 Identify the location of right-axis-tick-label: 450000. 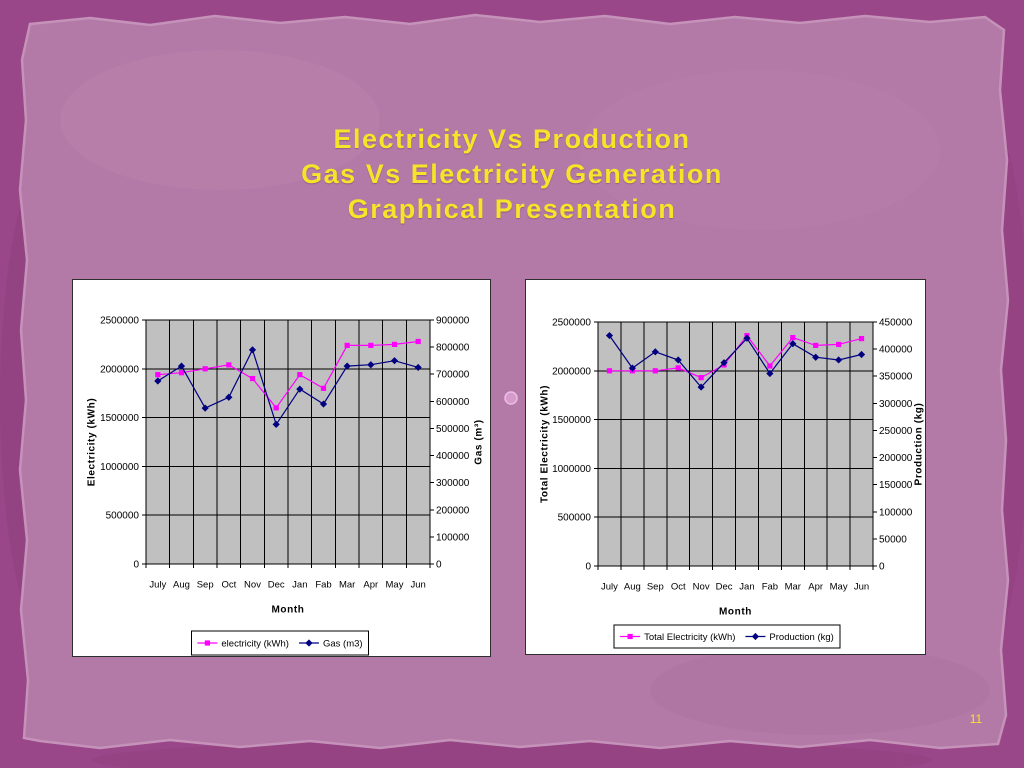
(896, 323).